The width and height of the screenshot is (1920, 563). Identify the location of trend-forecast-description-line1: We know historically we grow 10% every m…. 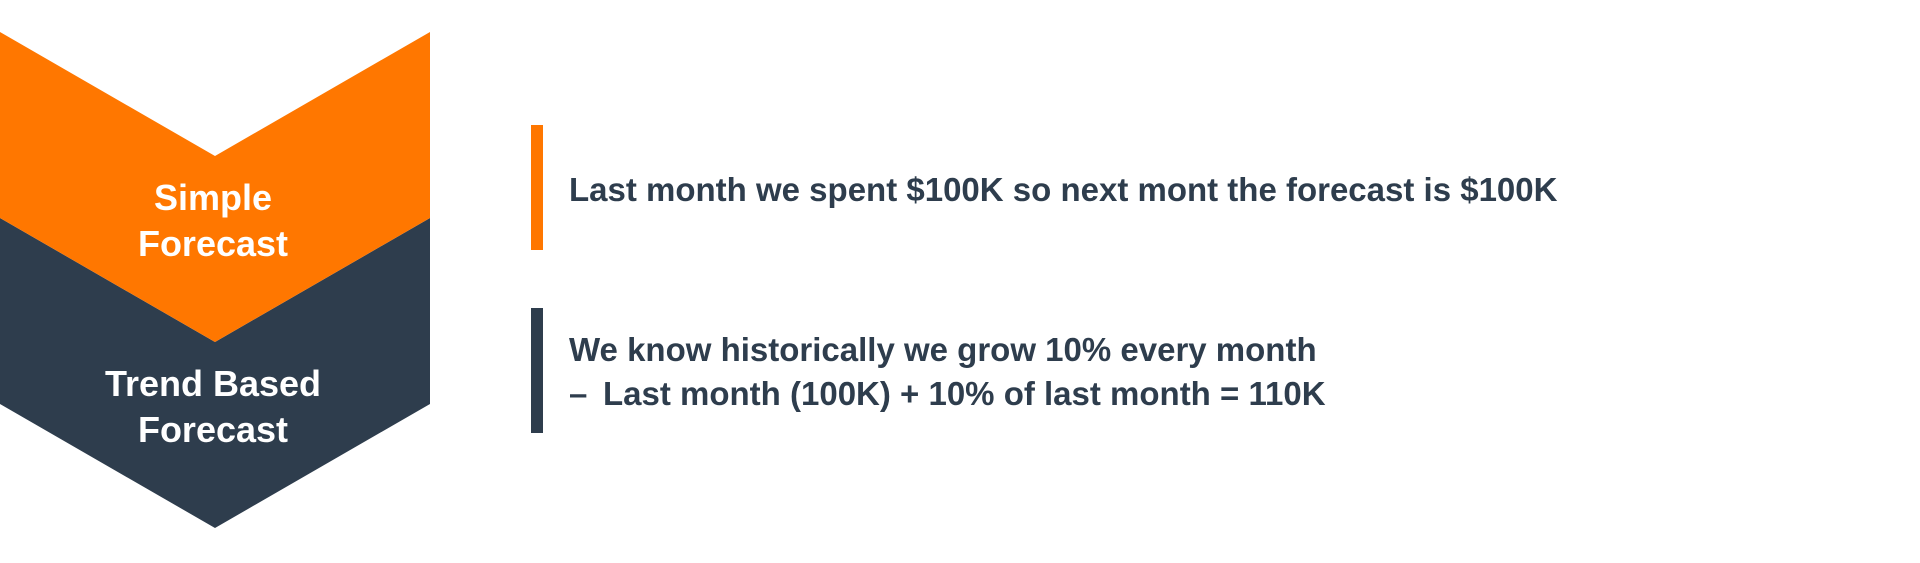
(943, 349).